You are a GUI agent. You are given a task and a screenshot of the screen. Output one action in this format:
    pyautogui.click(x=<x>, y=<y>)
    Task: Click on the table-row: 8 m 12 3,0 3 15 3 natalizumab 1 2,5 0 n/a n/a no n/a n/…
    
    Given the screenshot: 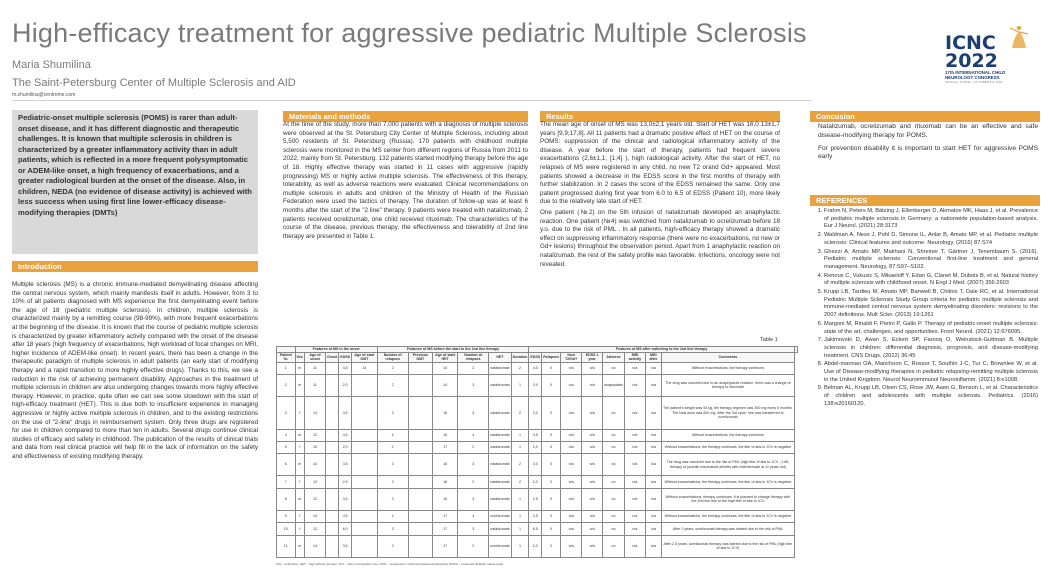 What is the action you would take?
    pyautogui.click(x=537, y=499)
    